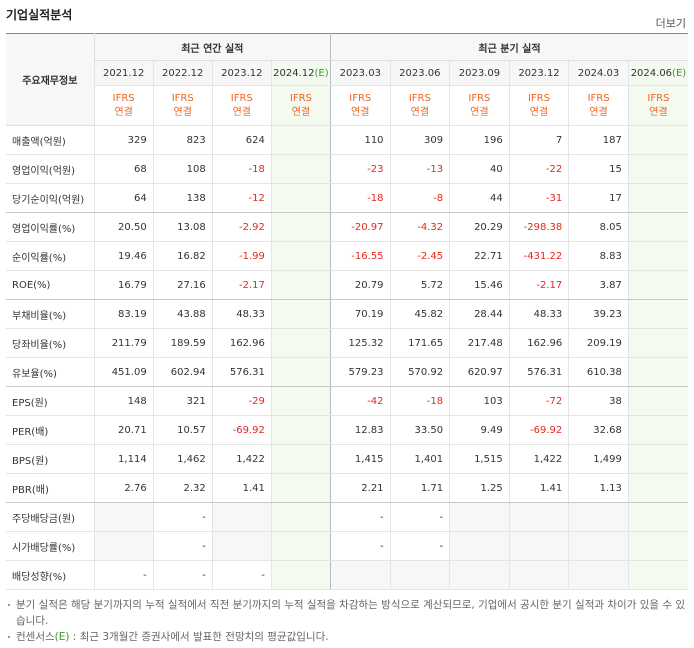 Image resolution: width=694 pixels, height=648 pixels. What do you see at coordinates (199, 637) in the screenshot?
I see `footnote-text: : 최근 3개월간 증권사에서 발표한 전망치의 평균값입니다.` at bounding box center [199, 637].